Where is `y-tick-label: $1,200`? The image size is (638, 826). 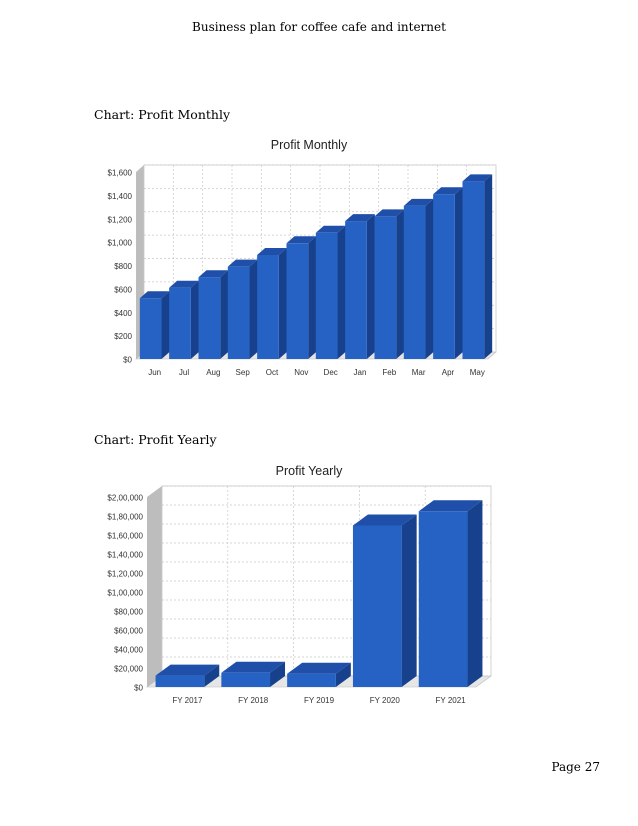 y-tick-label: $1,200 is located at coordinates (120, 219).